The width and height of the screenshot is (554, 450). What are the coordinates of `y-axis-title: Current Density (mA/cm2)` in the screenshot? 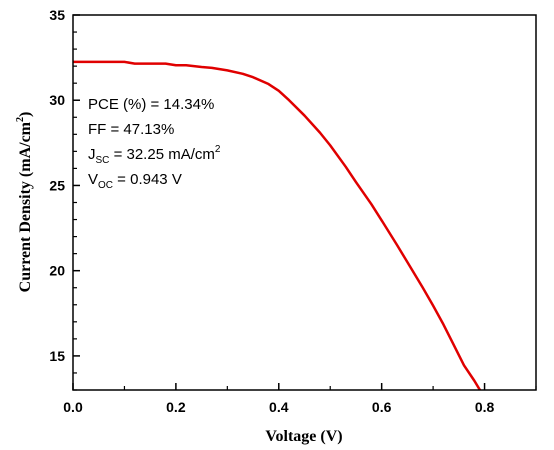 It's located at (24, 202).